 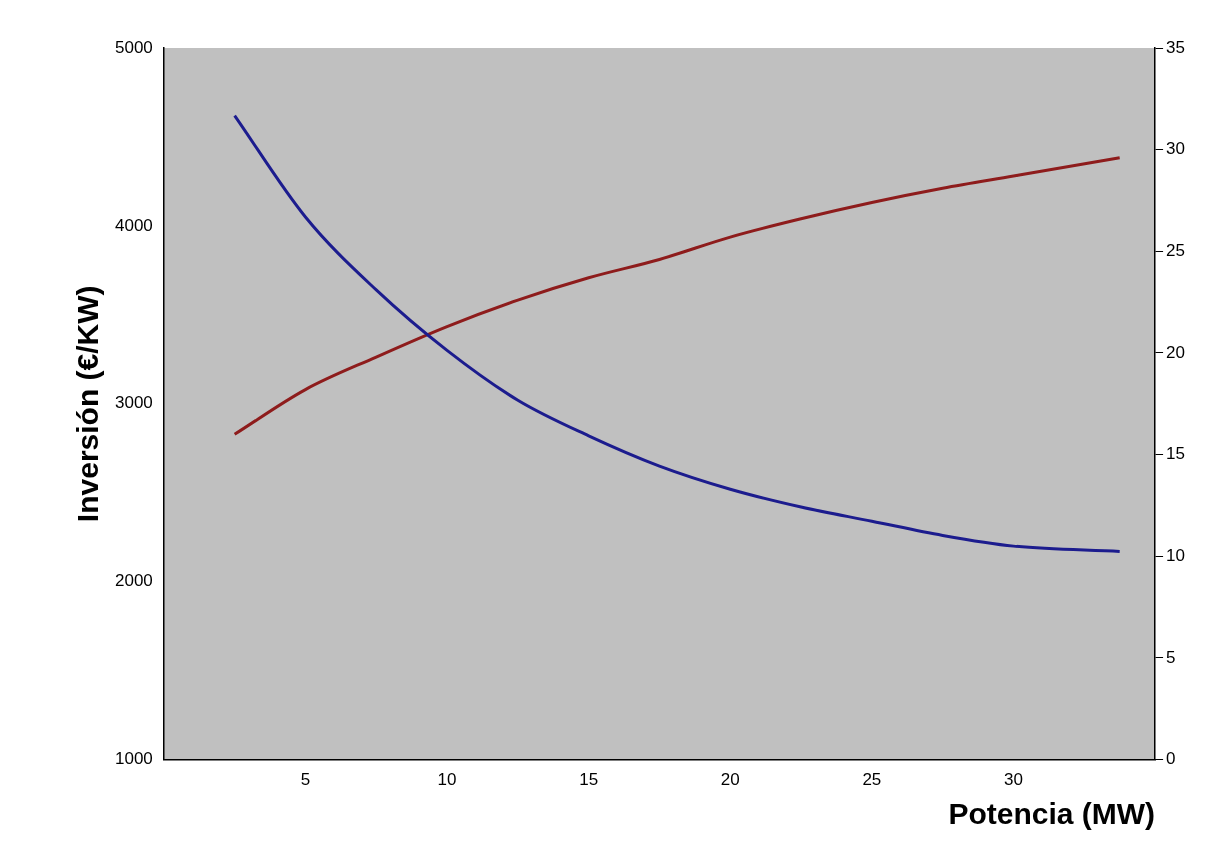 What do you see at coordinates (133, 47) in the screenshot?
I see `y-tick-label: 5000` at bounding box center [133, 47].